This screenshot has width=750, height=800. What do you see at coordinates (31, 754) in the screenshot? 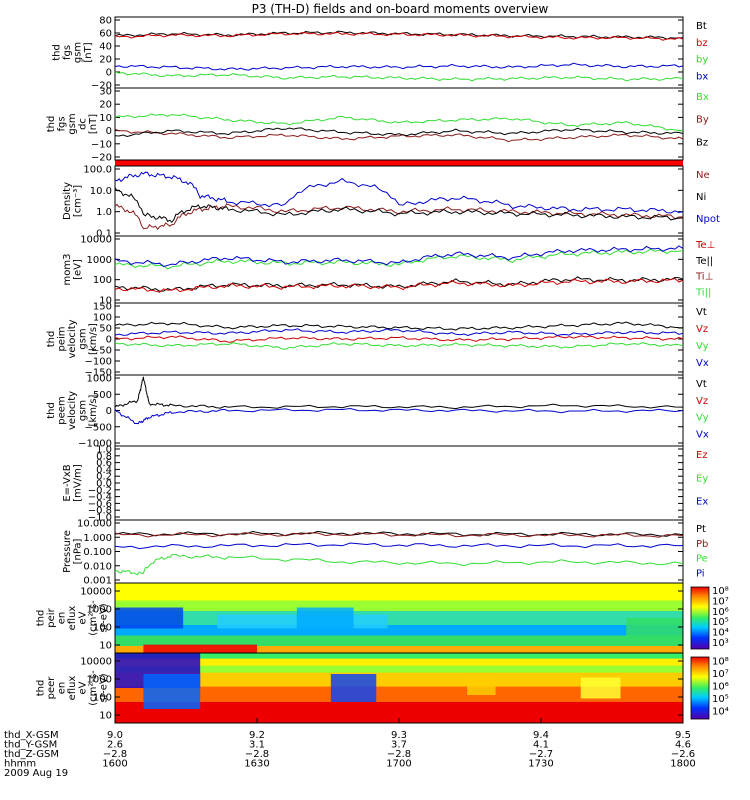
I see `x-axis-row-label: thd_Z-GSM` at bounding box center [31, 754].